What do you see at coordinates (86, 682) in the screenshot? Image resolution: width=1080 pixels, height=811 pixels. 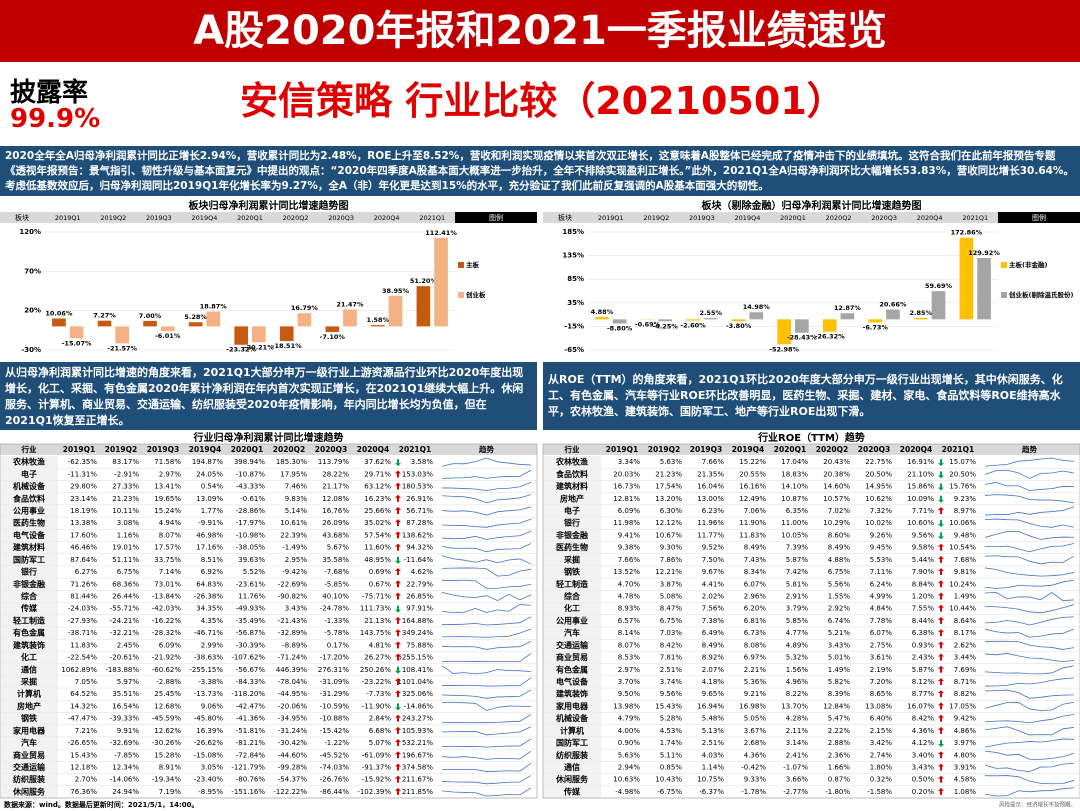 I see `cell-value: 7.05%` at bounding box center [86, 682].